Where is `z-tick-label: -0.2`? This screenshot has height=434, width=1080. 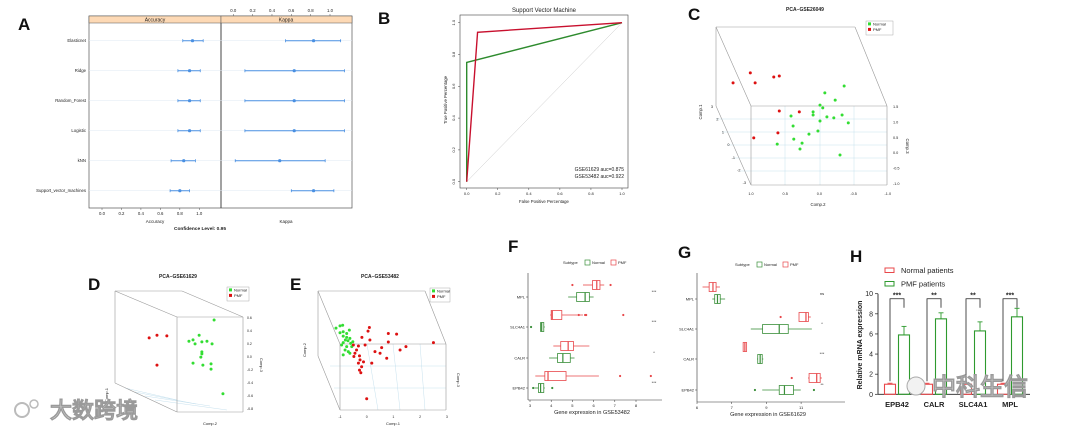
z-tick-label: -0.2 is located at coordinates (250, 370).